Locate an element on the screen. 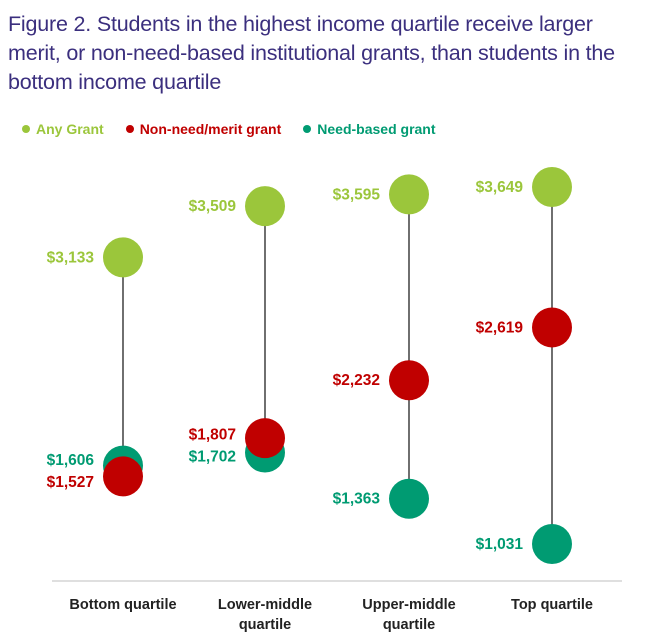 This screenshot has width=652, height=639. legend-dot-merit-grant is located at coordinates (129, 129).